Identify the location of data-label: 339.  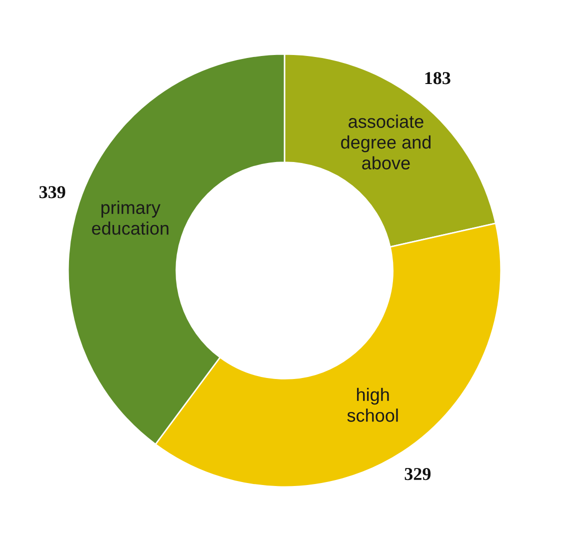
(52, 192).